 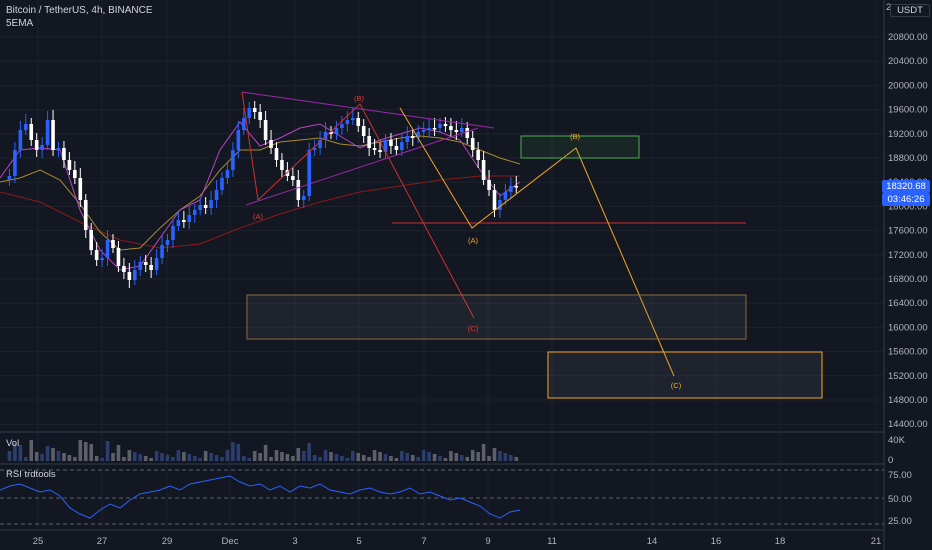 What do you see at coordinates (900, 475) in the screenshot?
I see `rsi-axis-75: 75.00` at bounding box center [900, 475].